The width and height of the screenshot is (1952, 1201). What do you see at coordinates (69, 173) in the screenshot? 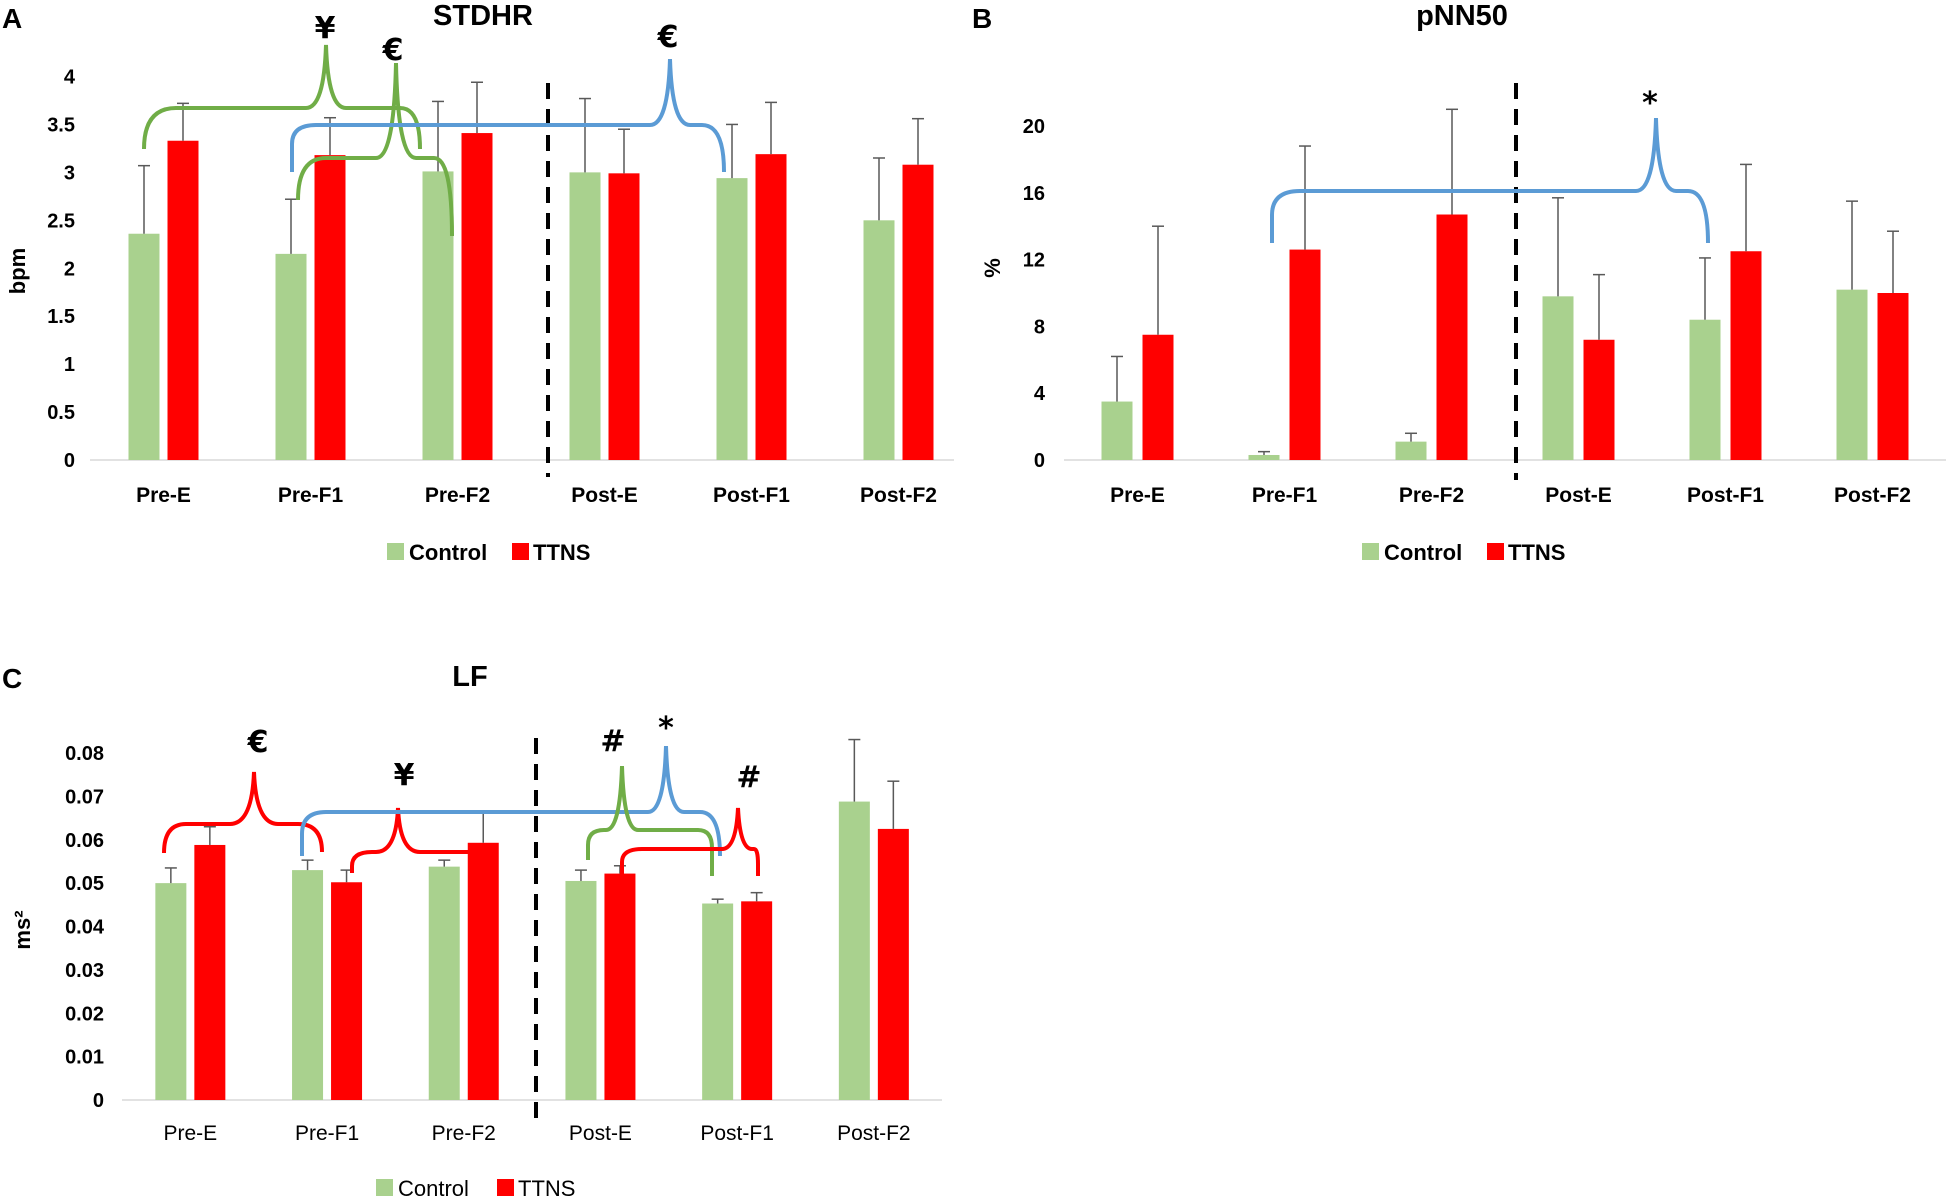
I see `panel-a-ytick: 3` at bounding box center [69, 173].